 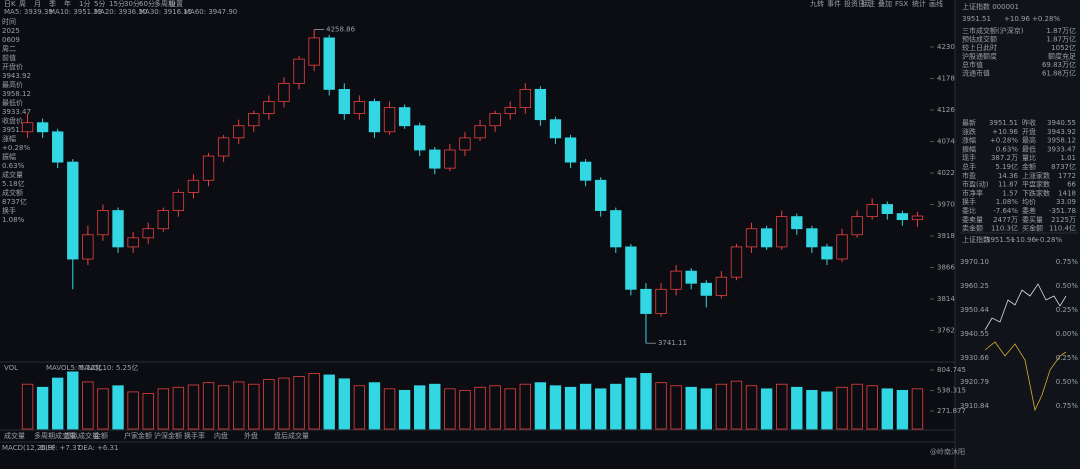 I want to click on volume-legend: VOL, so click(x=11, y=368).